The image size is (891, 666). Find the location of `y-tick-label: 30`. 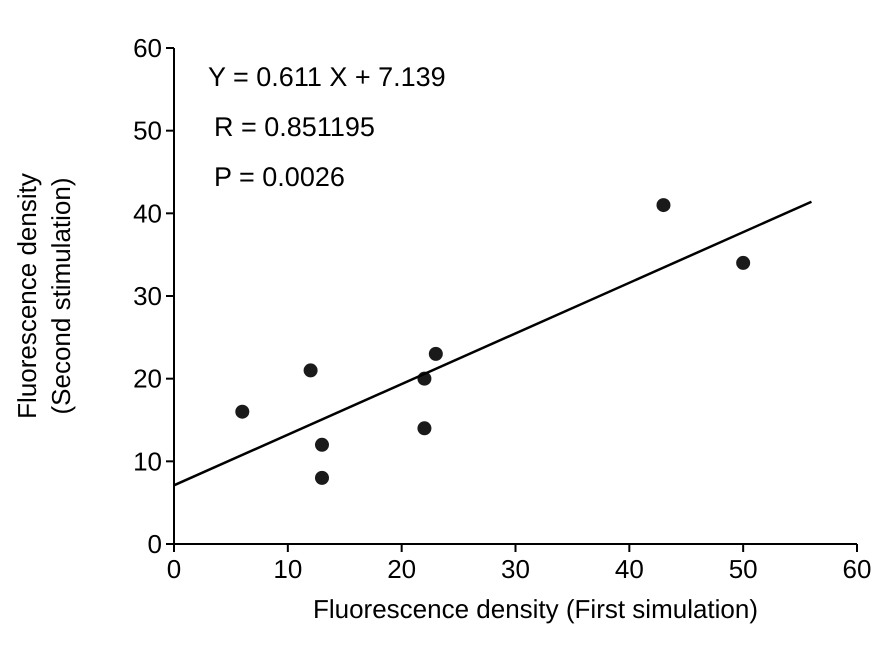

y-tick-label: 30 is located at coordinates (147, 296).